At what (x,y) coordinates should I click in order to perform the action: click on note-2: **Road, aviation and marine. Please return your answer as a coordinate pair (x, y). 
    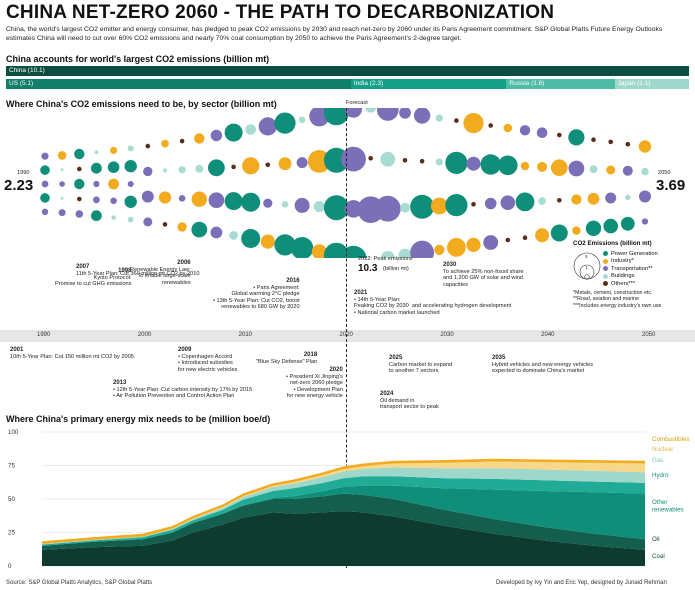
    Looking at the image, I should click on (606, 299).